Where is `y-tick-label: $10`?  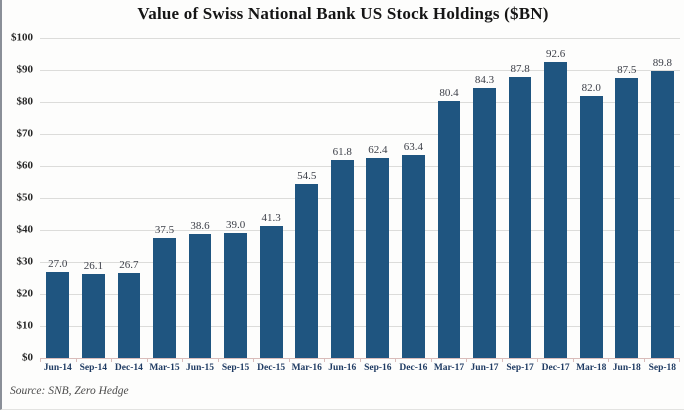
y-tick-label: $10 is located at coordinates (25, 325).